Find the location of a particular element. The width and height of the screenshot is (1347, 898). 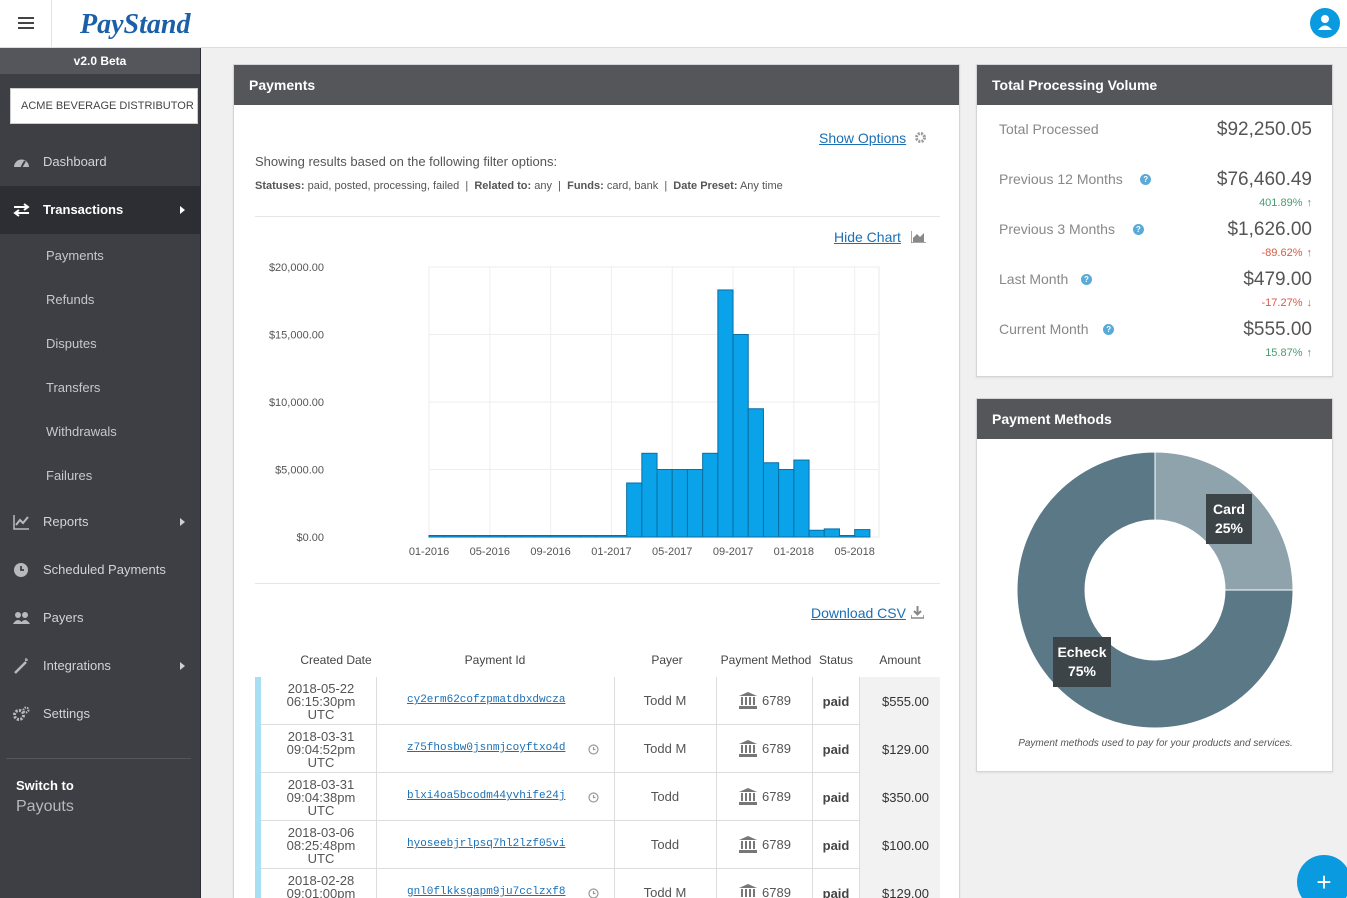

arrow-down-icon: ↓ is located at coordinates (1309, 303).